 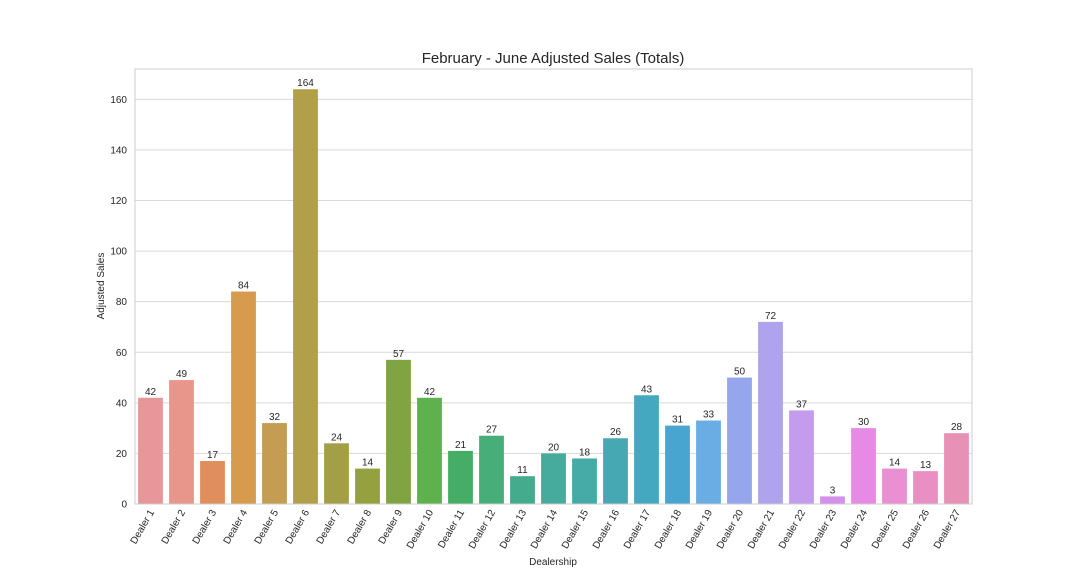 I want to click on y-axis-label: Adjusted Sales, so click(x=101, y=286).